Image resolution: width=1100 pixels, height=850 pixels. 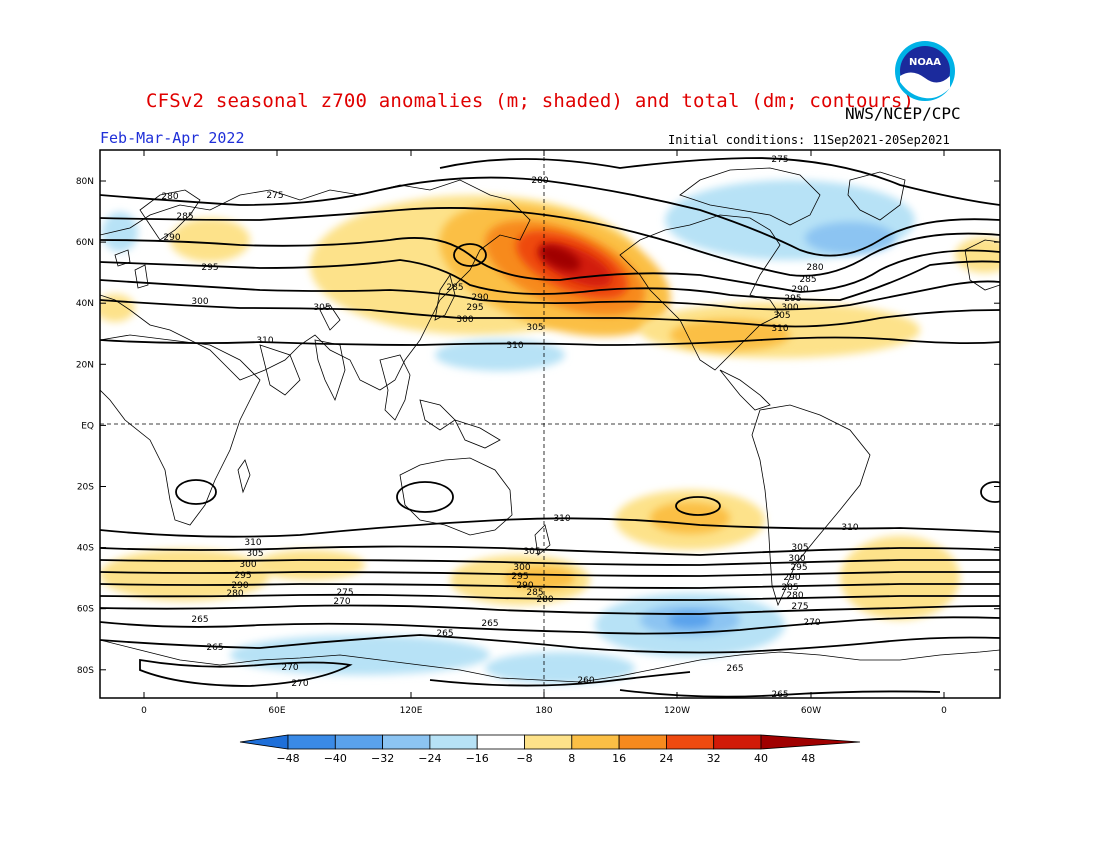 What do you see at coordinates (87, 426) in the screenshot?
I see `lat-tick-label: EQ` at bounding box center [87, 426].